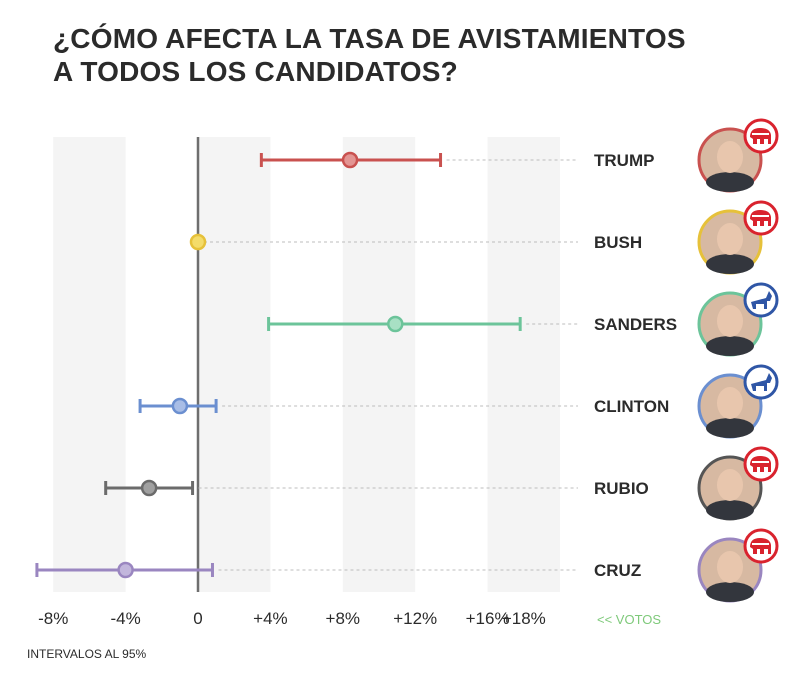 The image size is (807, 688). I want to click on avatar-bush, so click(730, 242).